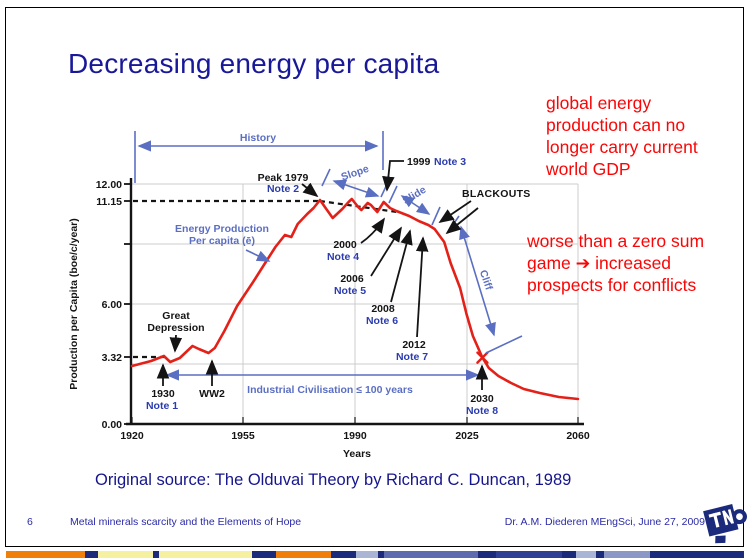  What do you see at coordinates (243, 436) in the screenshot?
I see `x-tick-1955: 1955` at bounding box center [243, 436].